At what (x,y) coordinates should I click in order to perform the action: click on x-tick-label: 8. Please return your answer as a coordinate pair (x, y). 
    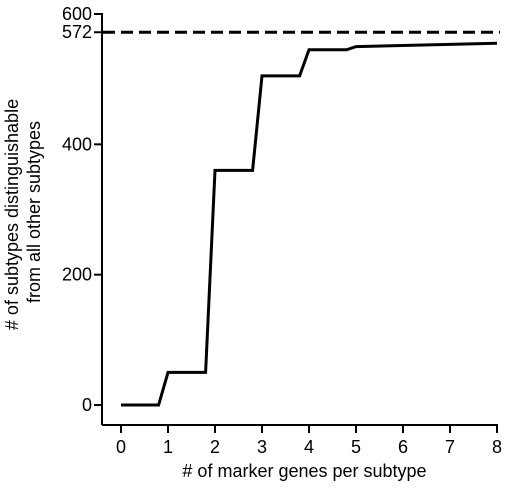
    Looking at the image, I should click on (497, 447).